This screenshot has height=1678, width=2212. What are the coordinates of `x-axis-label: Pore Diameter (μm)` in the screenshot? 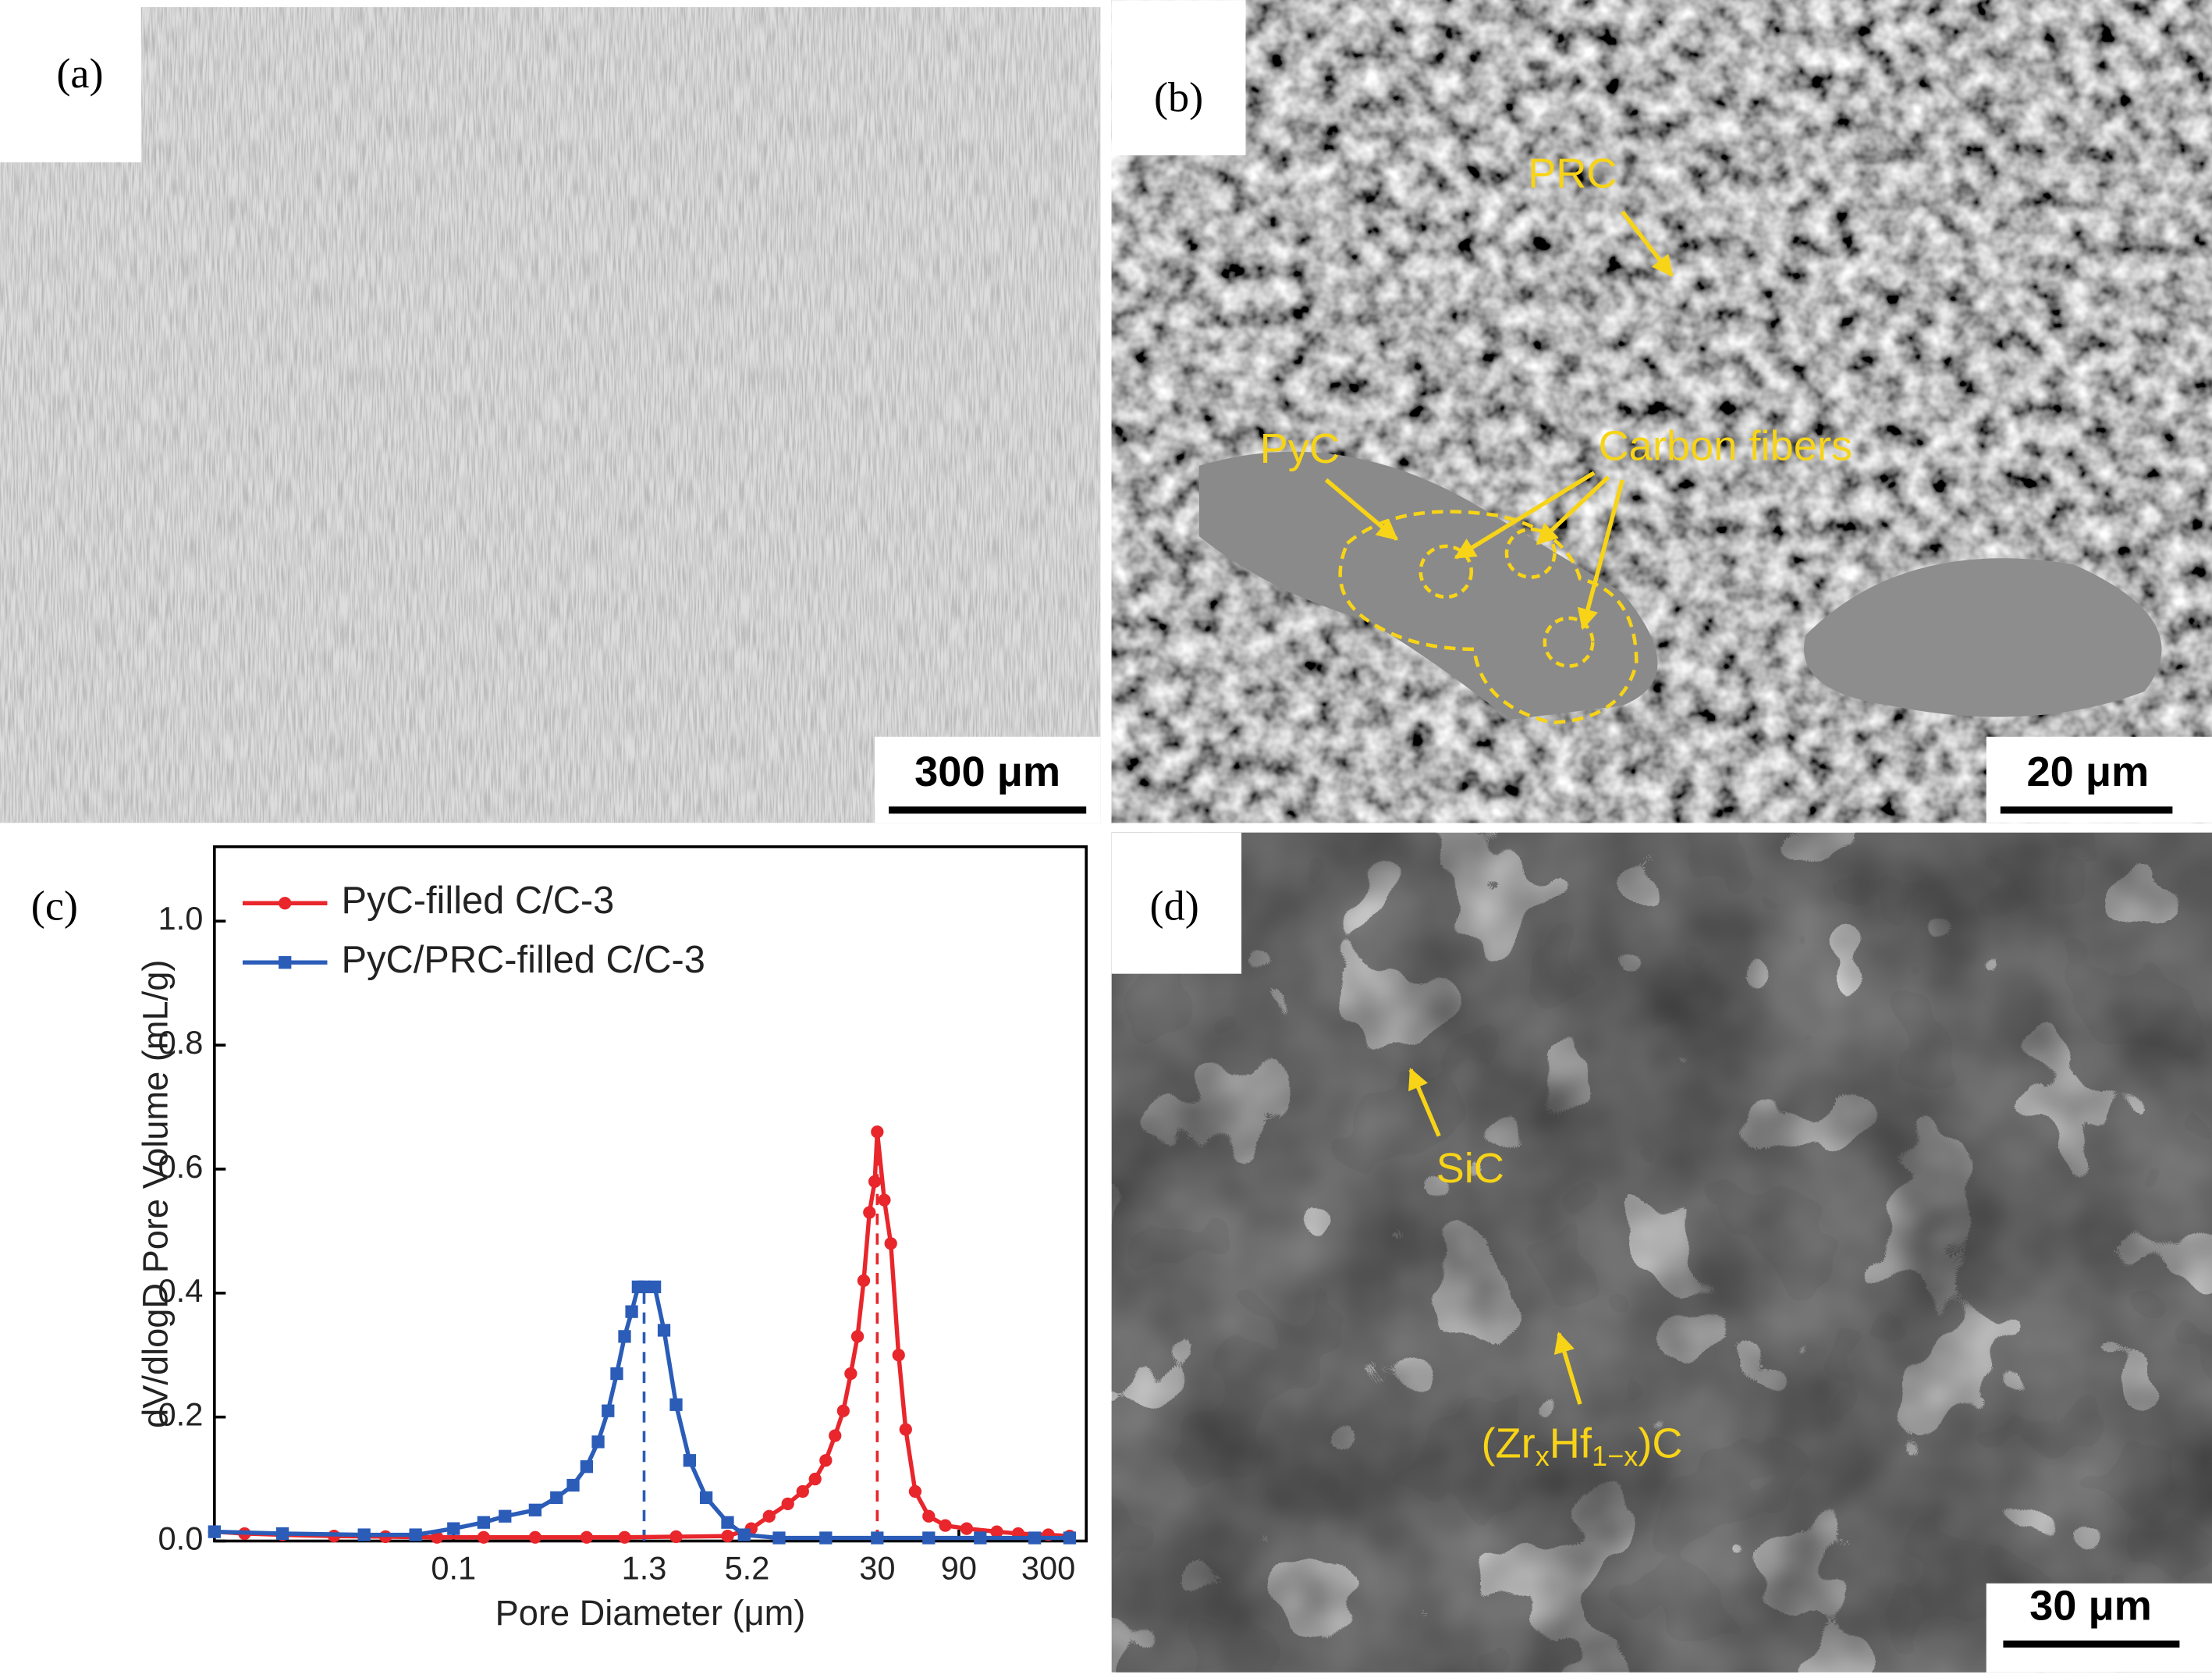 It's located at (650, 1613).